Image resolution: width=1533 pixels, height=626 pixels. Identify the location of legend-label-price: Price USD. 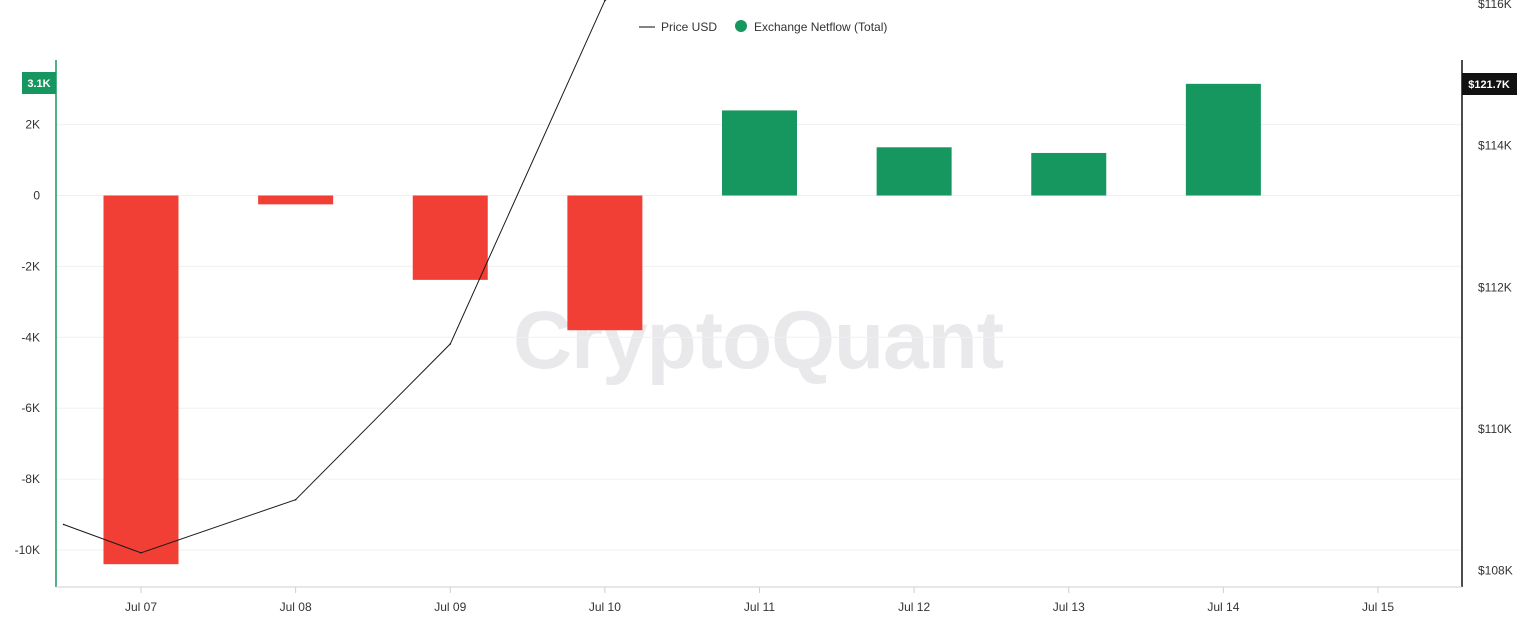
(689, 27).